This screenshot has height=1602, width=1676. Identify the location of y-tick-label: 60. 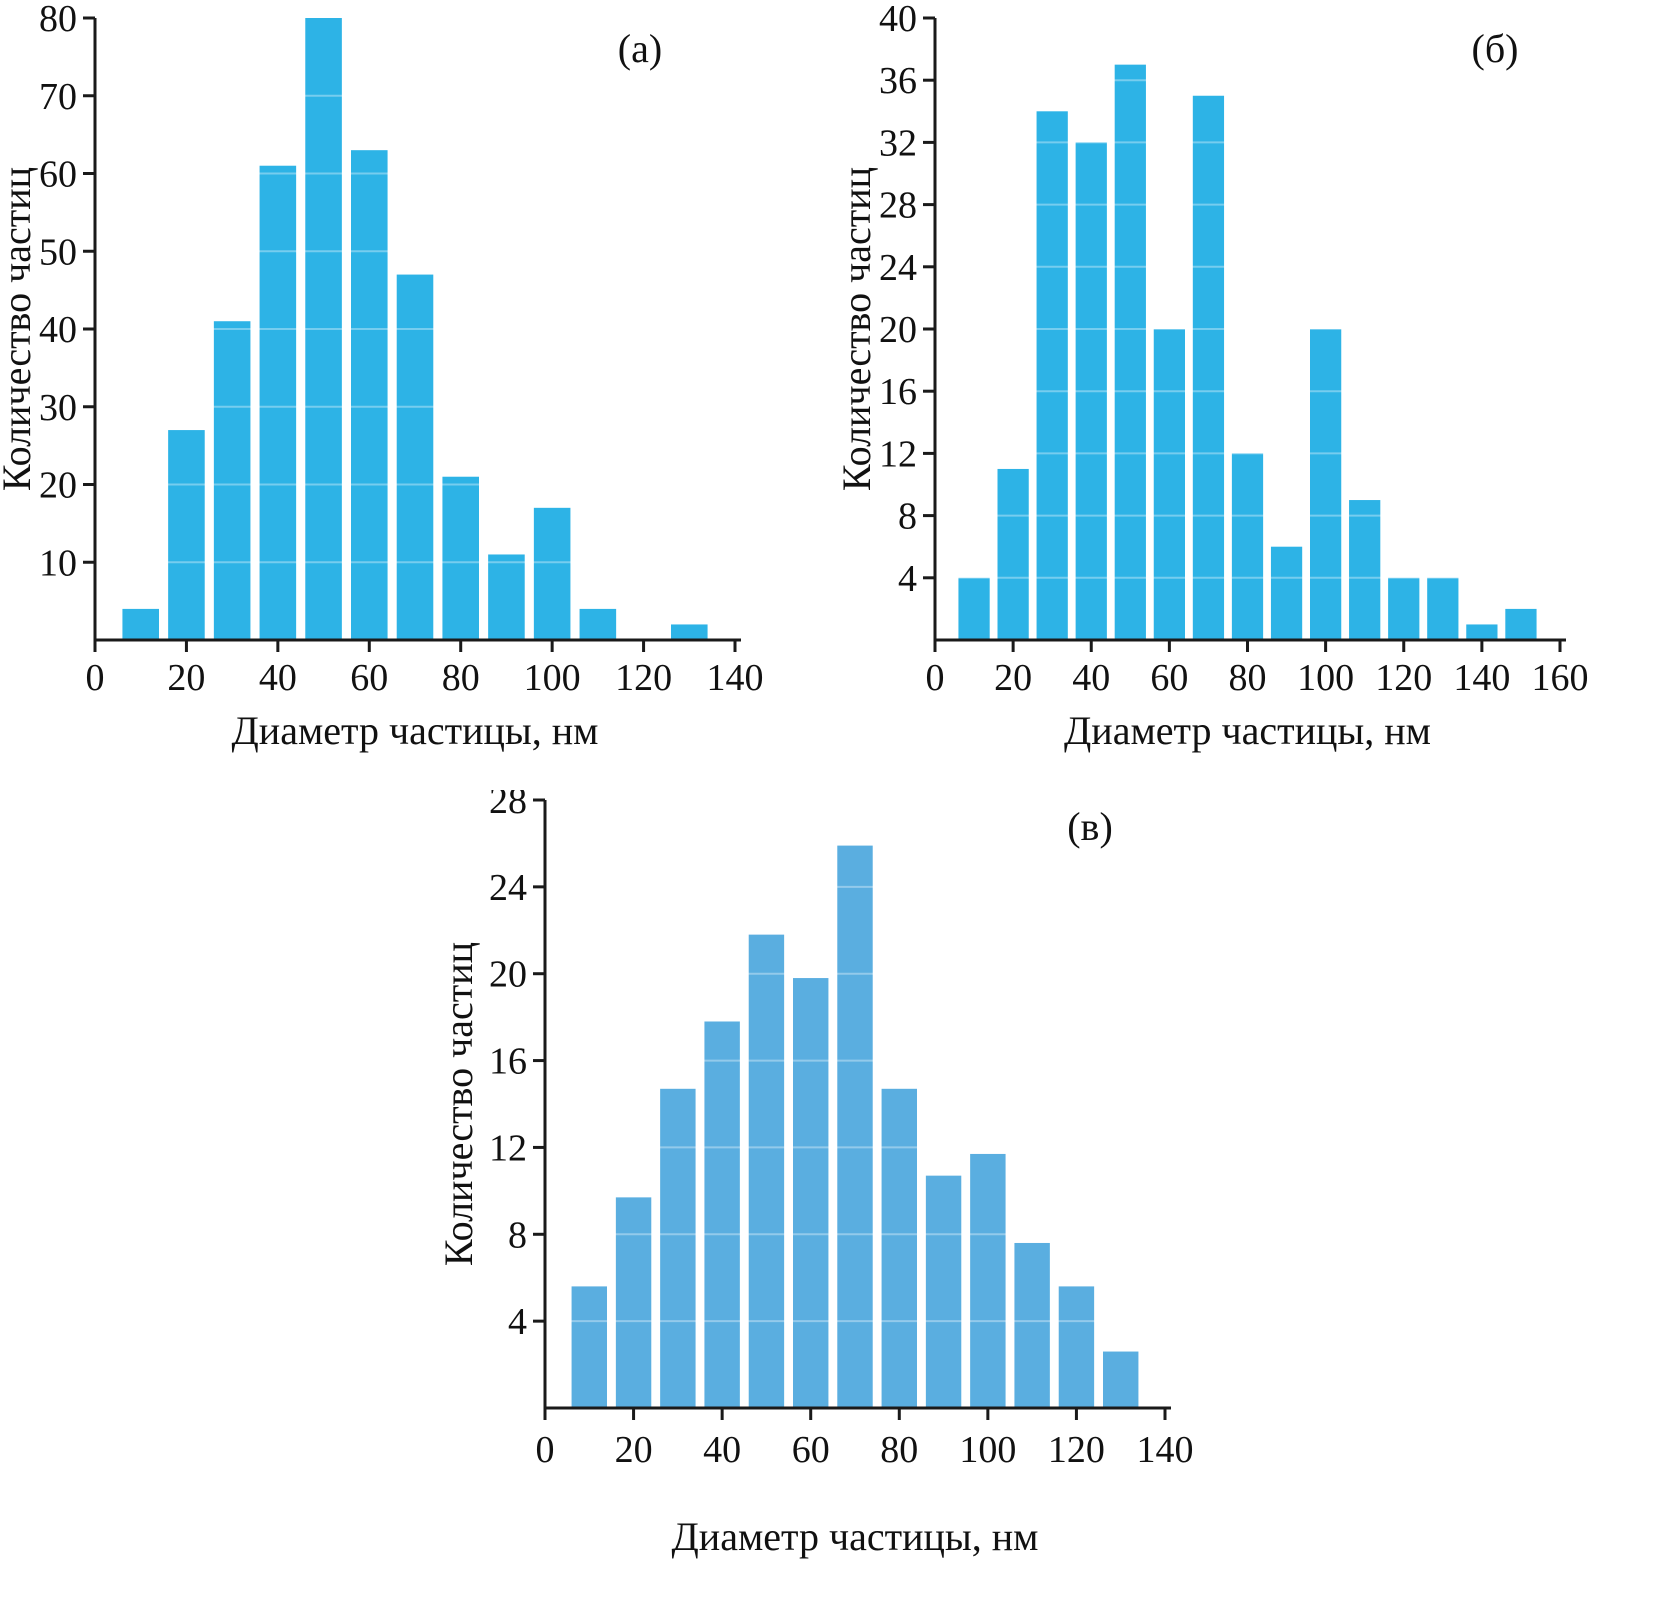
(58, 175).